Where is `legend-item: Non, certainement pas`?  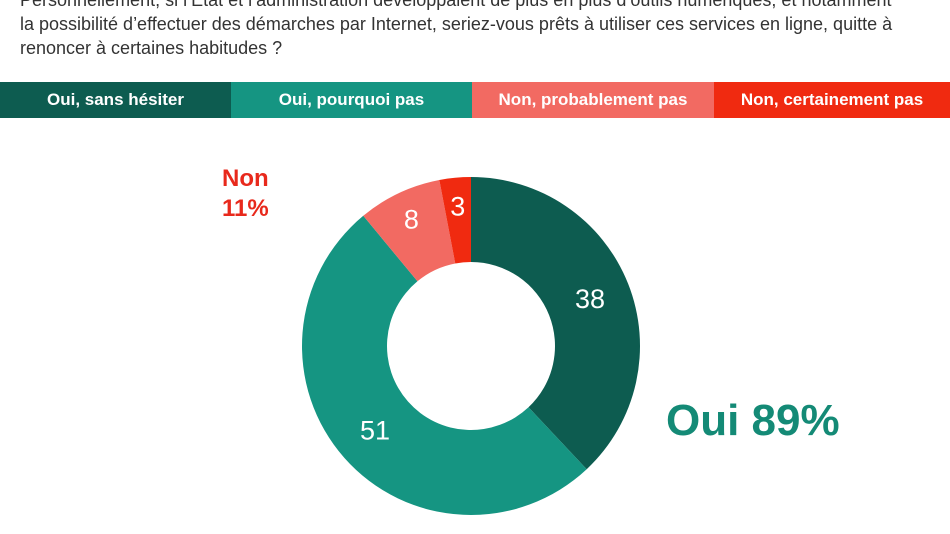
legend-item: Non, certainement pas is located at coordinates (832, 100).